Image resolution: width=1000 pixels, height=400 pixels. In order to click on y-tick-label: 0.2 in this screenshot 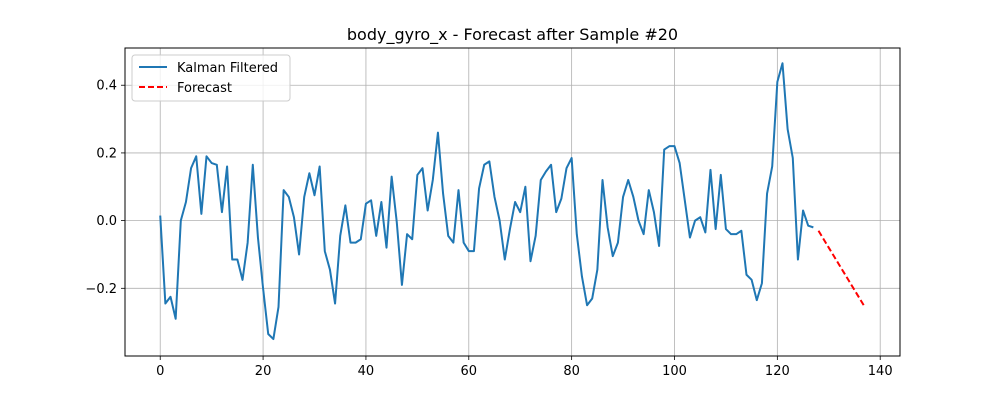, I will do `click(106, 153)`.